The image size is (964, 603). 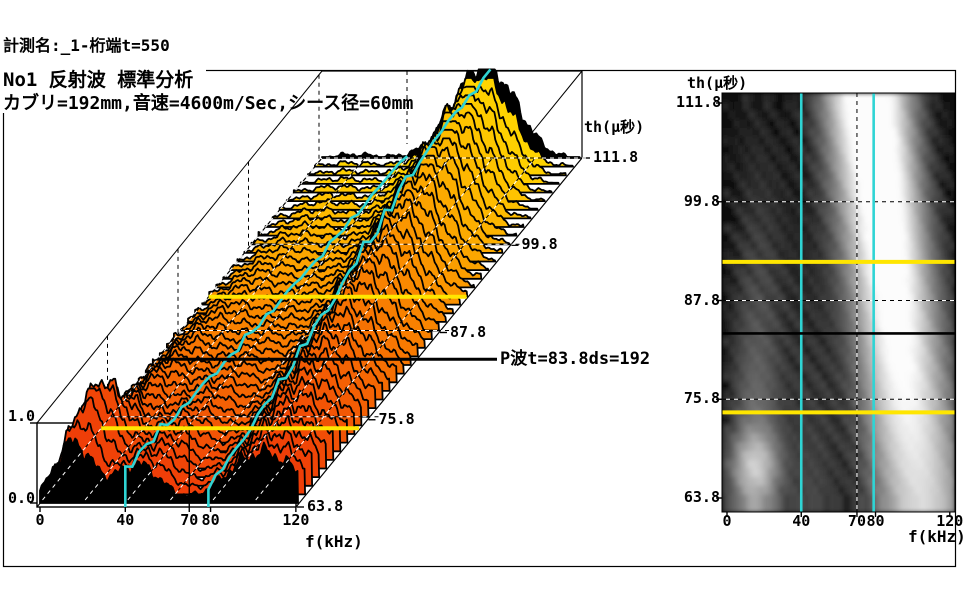 What do you see at coordinates (701, 497) in the screenshot?
I see `hm-t-tick-63.8: 63.8` at bounding box center [701, 497].